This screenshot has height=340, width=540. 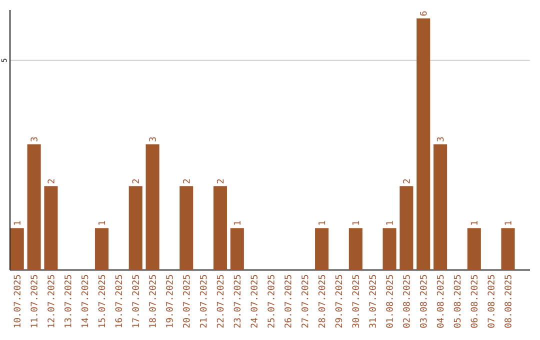 I want to click on x-tick-label: 04.08.2025, so click(x=440, y=301).